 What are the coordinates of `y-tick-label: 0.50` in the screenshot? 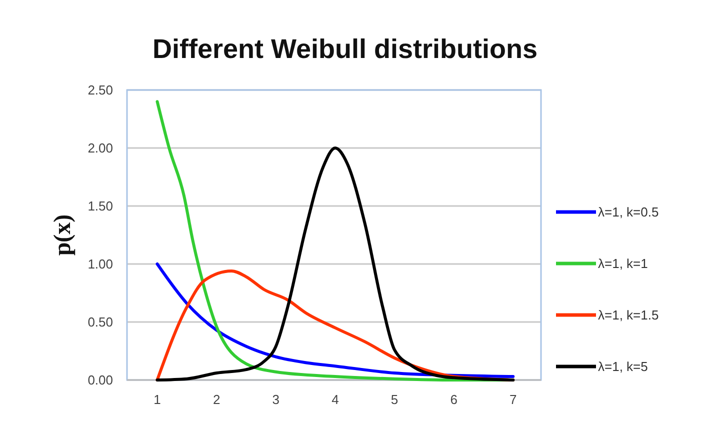 It's located at (100, 322).